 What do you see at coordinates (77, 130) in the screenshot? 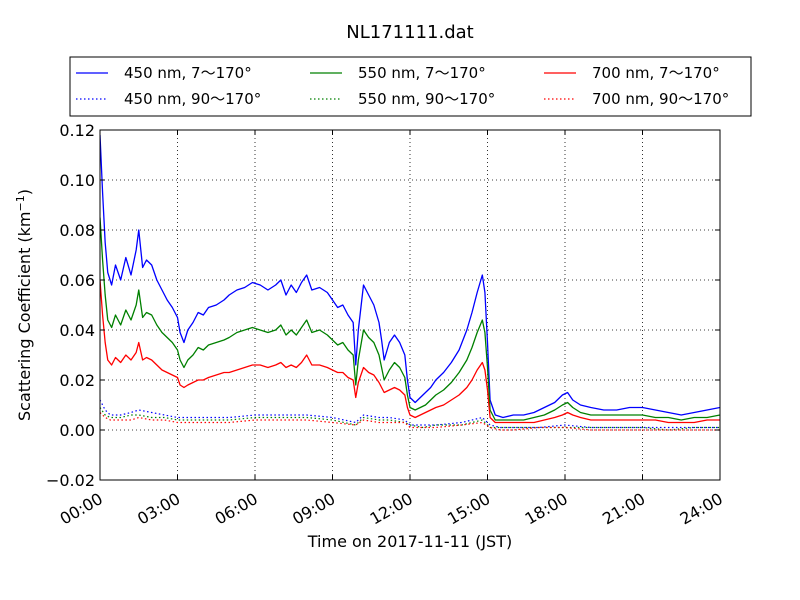
I see `y-tick-label: 0.12` at bounding box center [77, 130].